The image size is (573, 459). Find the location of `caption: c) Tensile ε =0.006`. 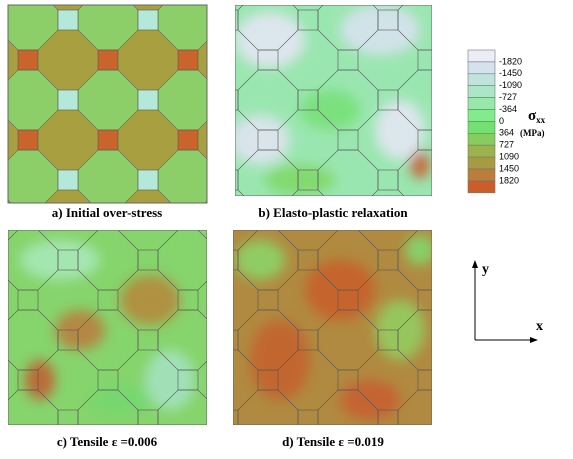

caption: c) Tensile ε =0.006 is located at coordinates (107, 441).